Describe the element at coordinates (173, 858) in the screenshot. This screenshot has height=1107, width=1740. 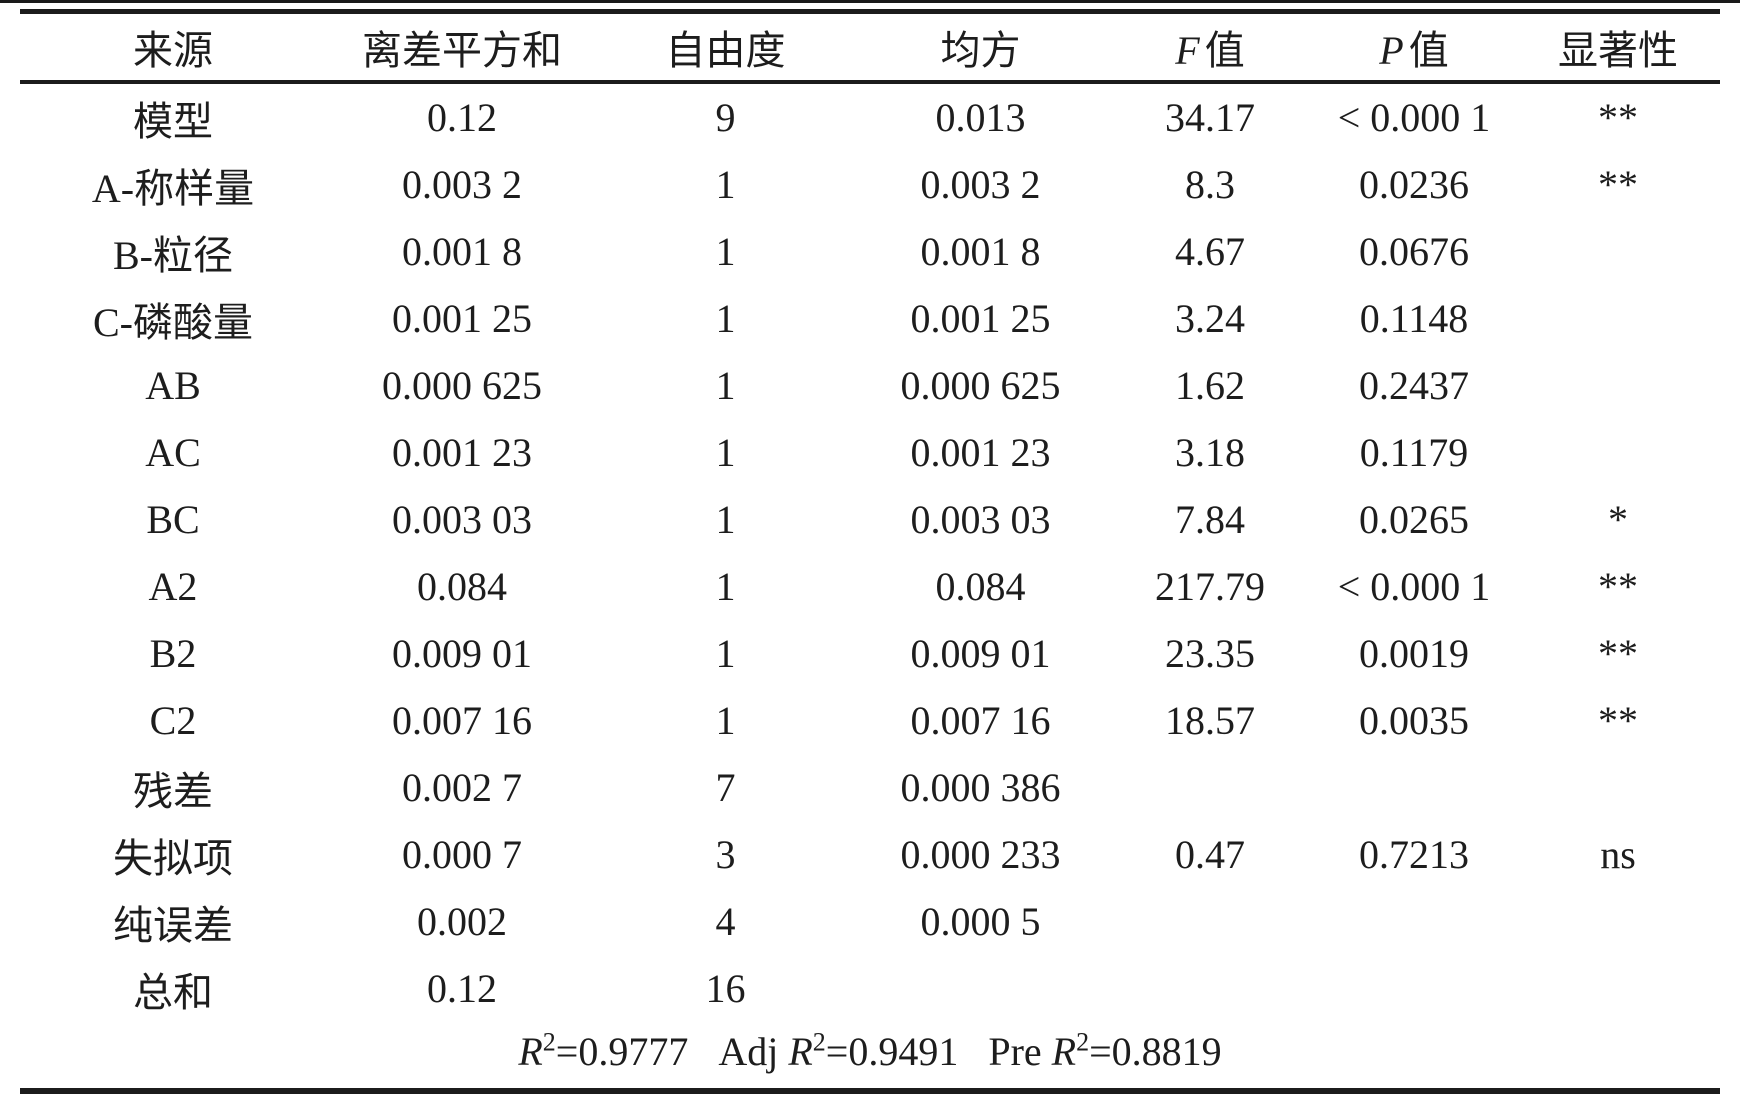
I see `table-cell: 失拟项` at that location.